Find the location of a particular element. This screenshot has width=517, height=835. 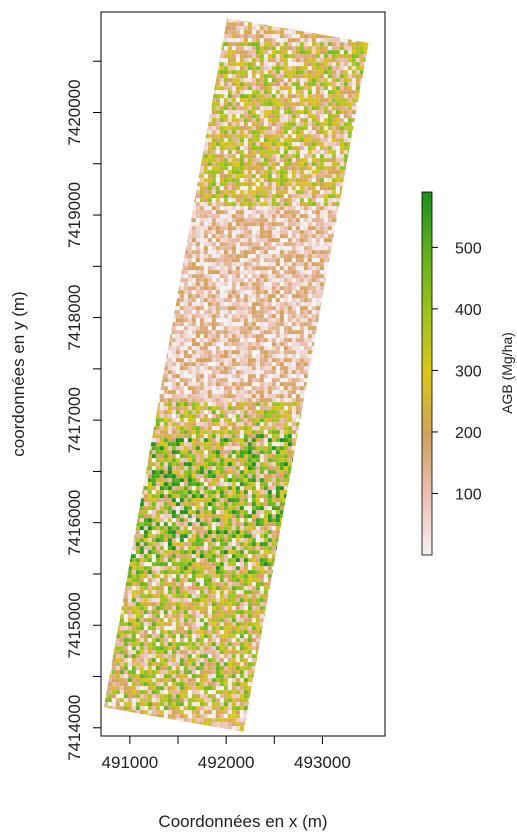

legend-tick-label: 200 is located at coordinates (468, 433).